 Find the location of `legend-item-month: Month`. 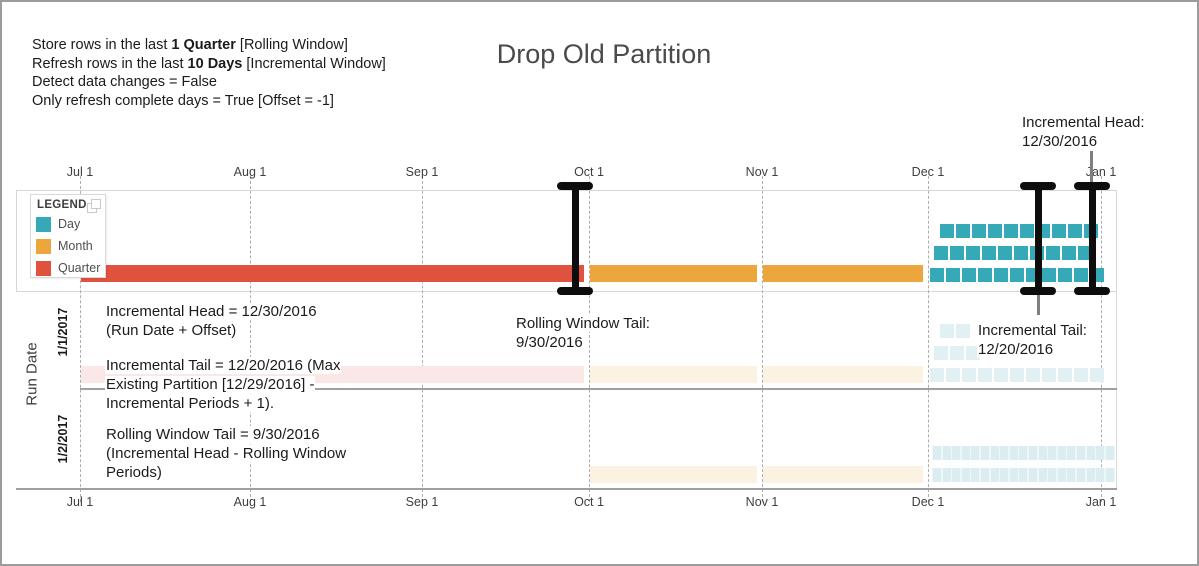

legend-item-month: Month is located at coordinates (64, 246).